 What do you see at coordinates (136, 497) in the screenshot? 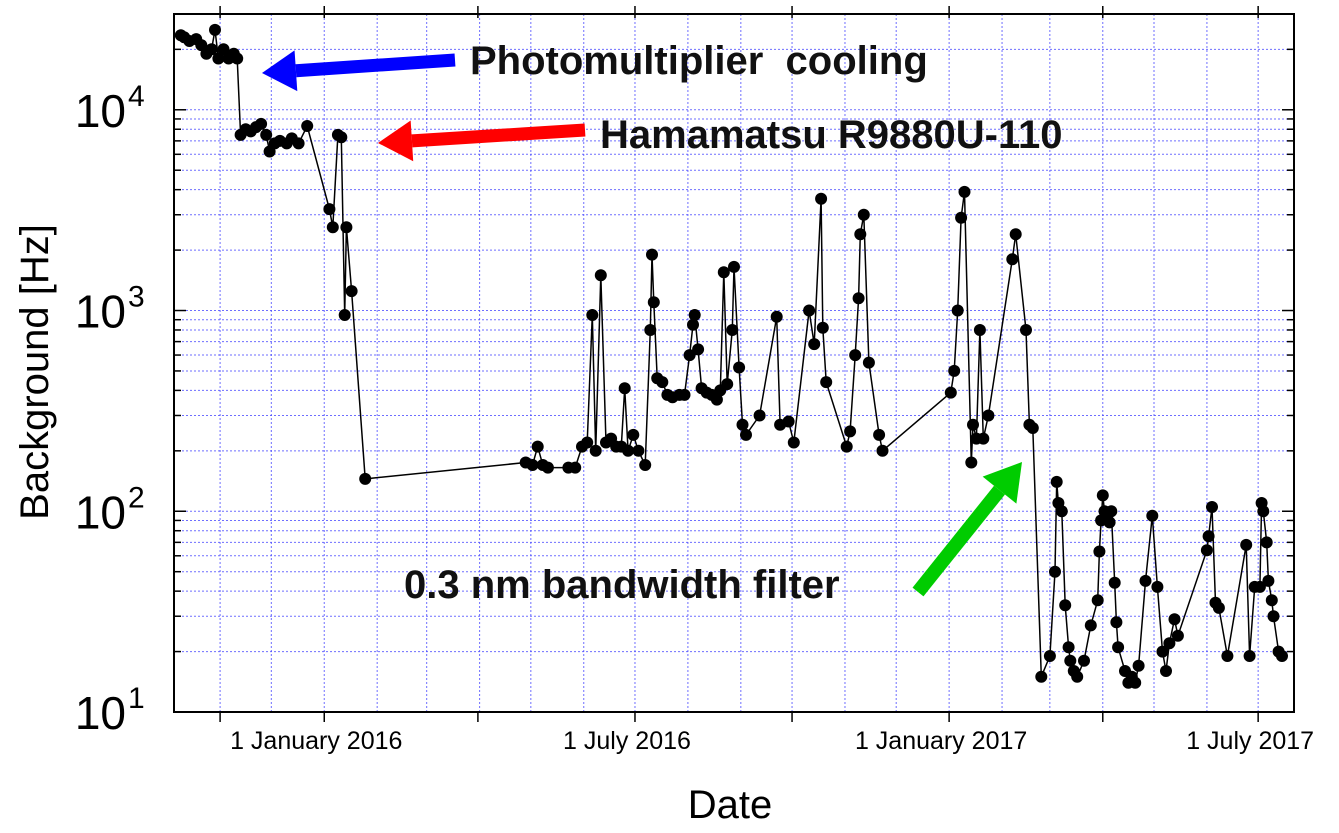
I see `y-tick-exponent: 2` at bounding box center [136, 497].